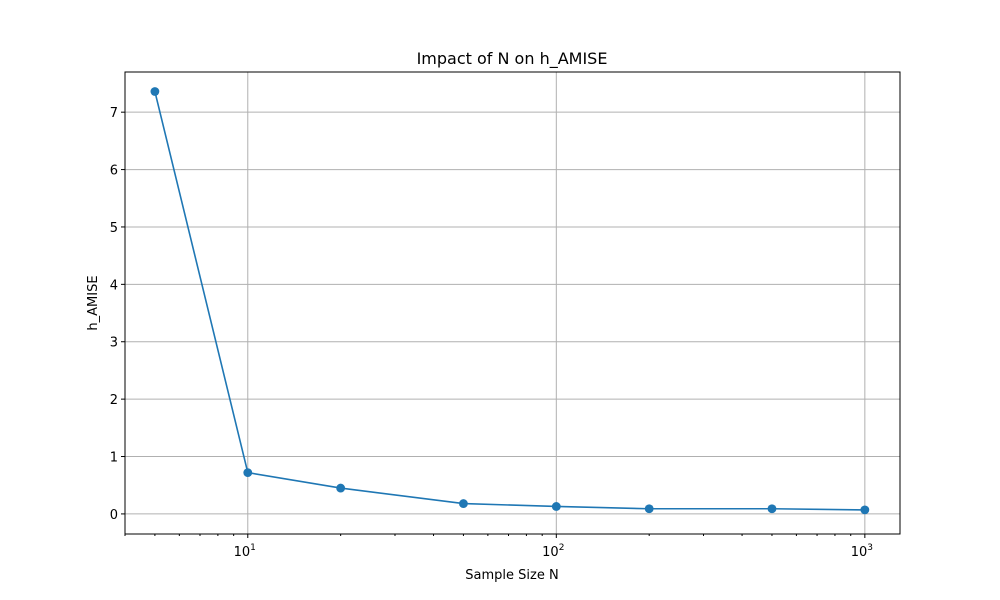 This screenshot has height=600, width=1000. Describe the element at coordinates (114, 113) in the screenshot. I see `y-tick-label: 7` at that location.